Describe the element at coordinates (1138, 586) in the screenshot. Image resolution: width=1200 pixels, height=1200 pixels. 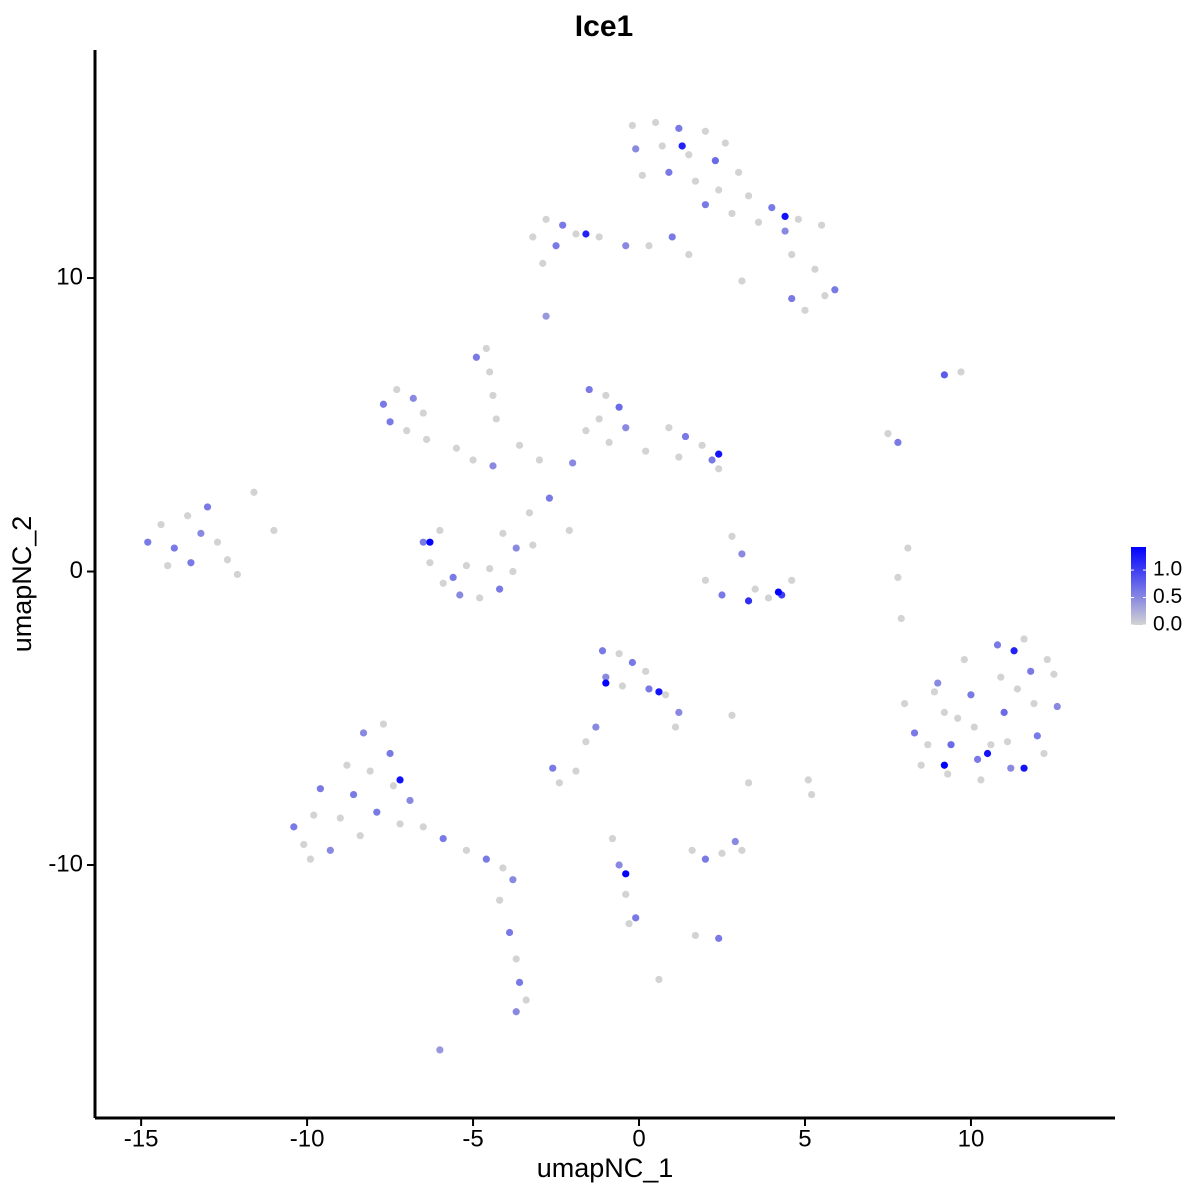
I see `colorbar` at that location.